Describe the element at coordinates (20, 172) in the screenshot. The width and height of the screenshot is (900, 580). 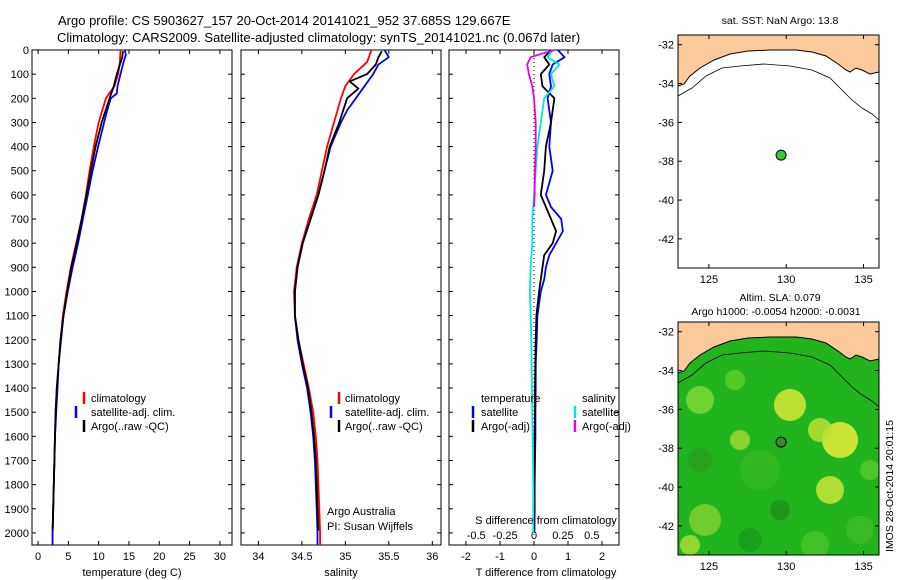
I see `depth-tick-label: 500` at that location.